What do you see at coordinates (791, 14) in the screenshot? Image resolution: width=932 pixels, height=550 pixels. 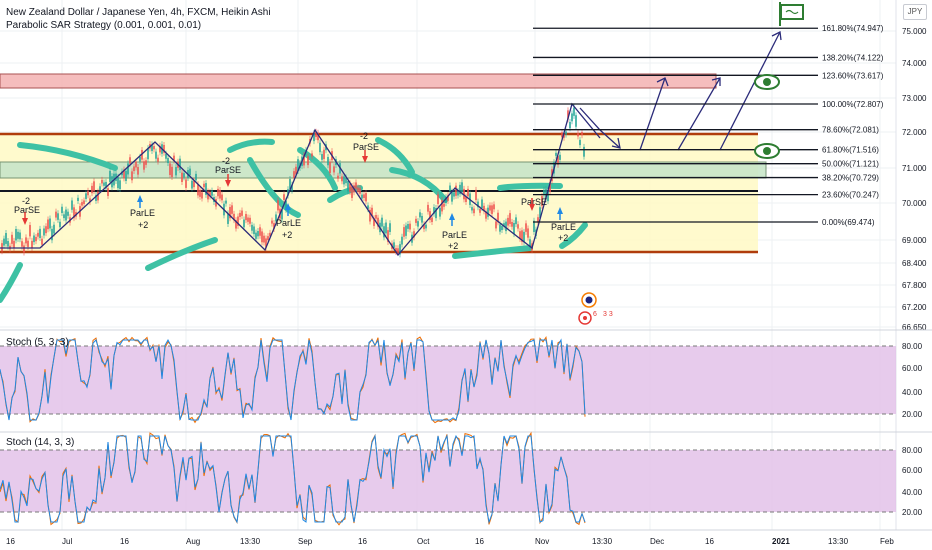 I see `flag-icon` at bounding box center [791, 14].